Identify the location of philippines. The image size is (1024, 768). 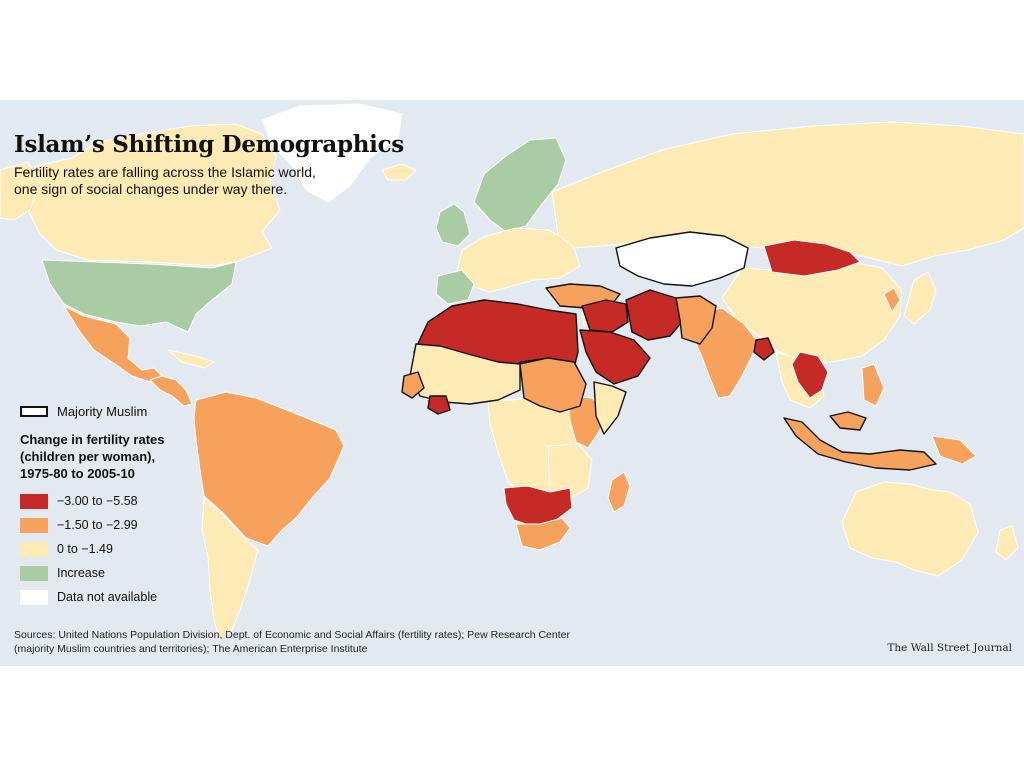
(873, 385).